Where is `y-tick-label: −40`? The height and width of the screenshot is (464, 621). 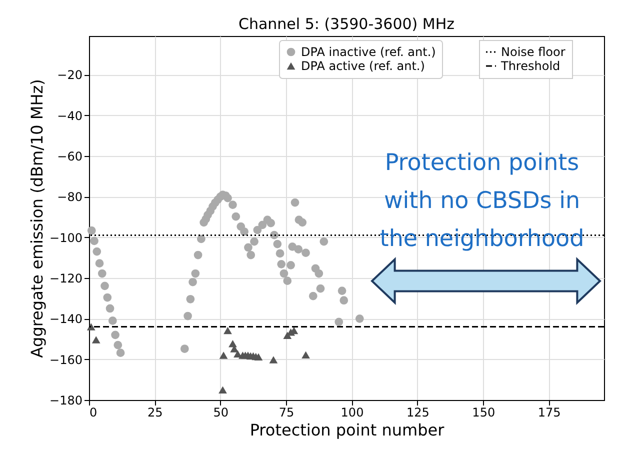 y-tick-label: −40 is located at coordinates (69, 115).